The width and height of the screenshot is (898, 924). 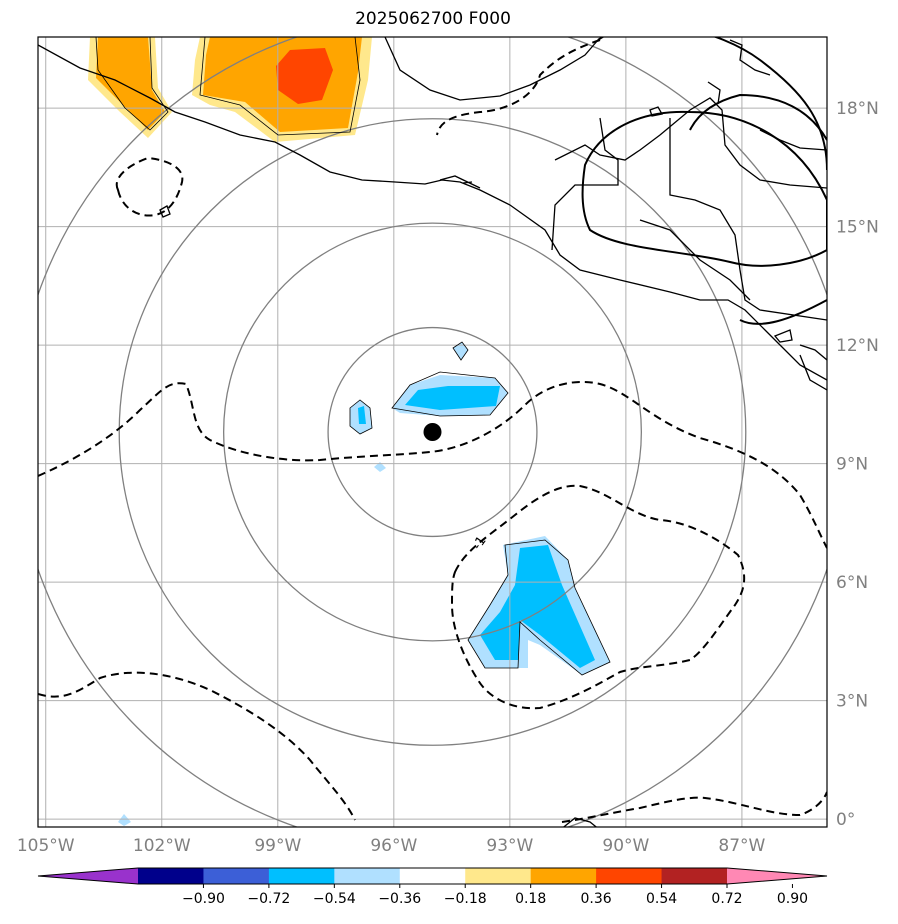 What do you see at coordinates (399, 899) in the screenshot?
I see `colorbar-tick-label-3: −0.36` at bounding box center [399, 899].